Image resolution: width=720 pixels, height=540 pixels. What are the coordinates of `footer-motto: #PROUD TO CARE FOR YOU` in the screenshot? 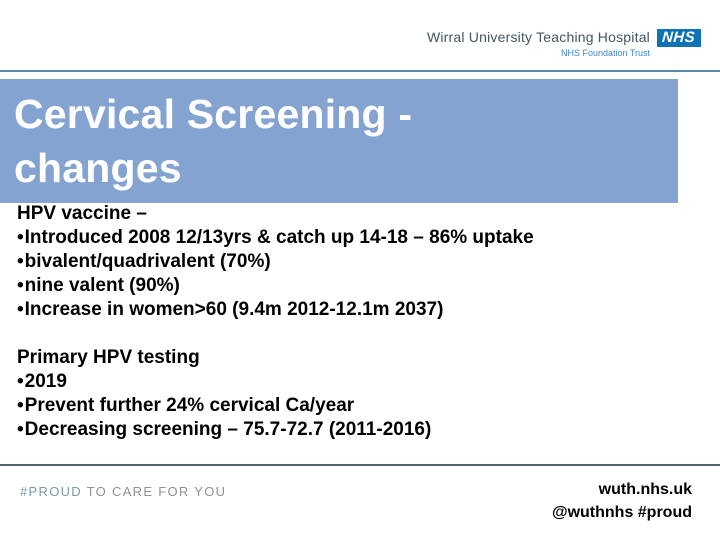 It's located at (123, 491).